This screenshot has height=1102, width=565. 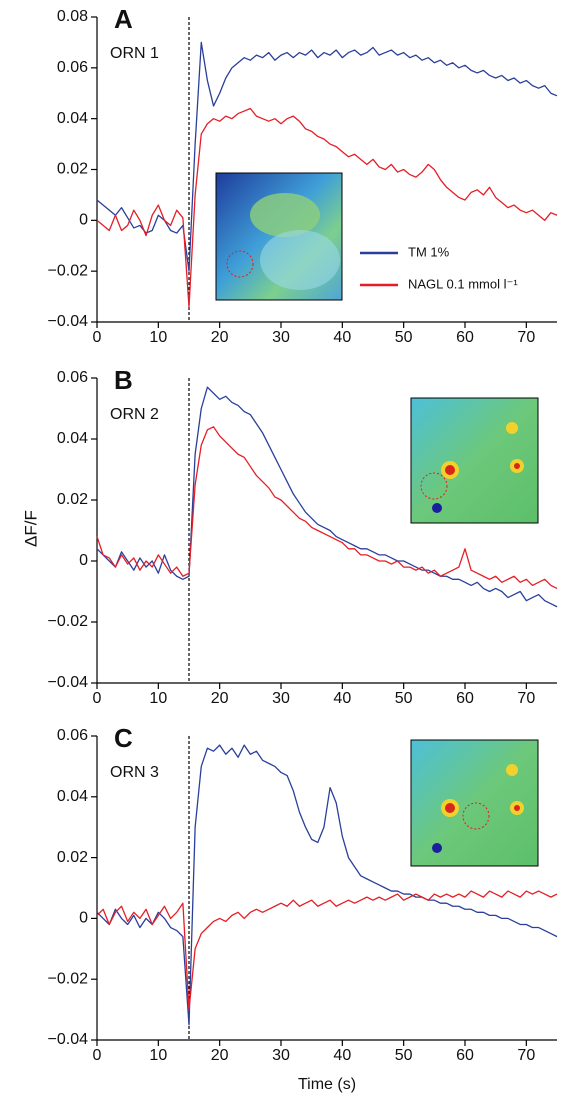 I want to click on inset-image-b, so click(x=474, y=460).